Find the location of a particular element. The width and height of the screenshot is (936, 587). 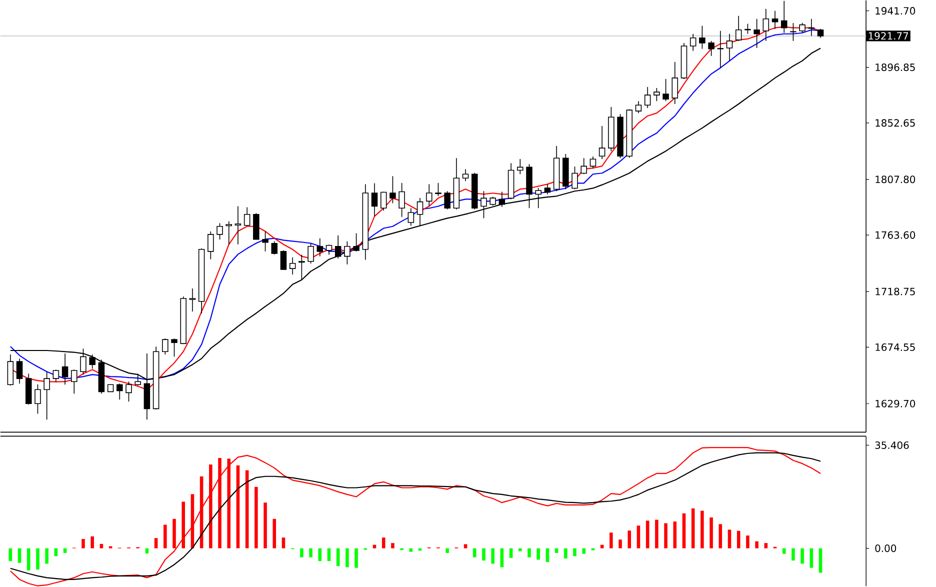

y-tick-label: 1941.70 is located at coordinates (896, 11).